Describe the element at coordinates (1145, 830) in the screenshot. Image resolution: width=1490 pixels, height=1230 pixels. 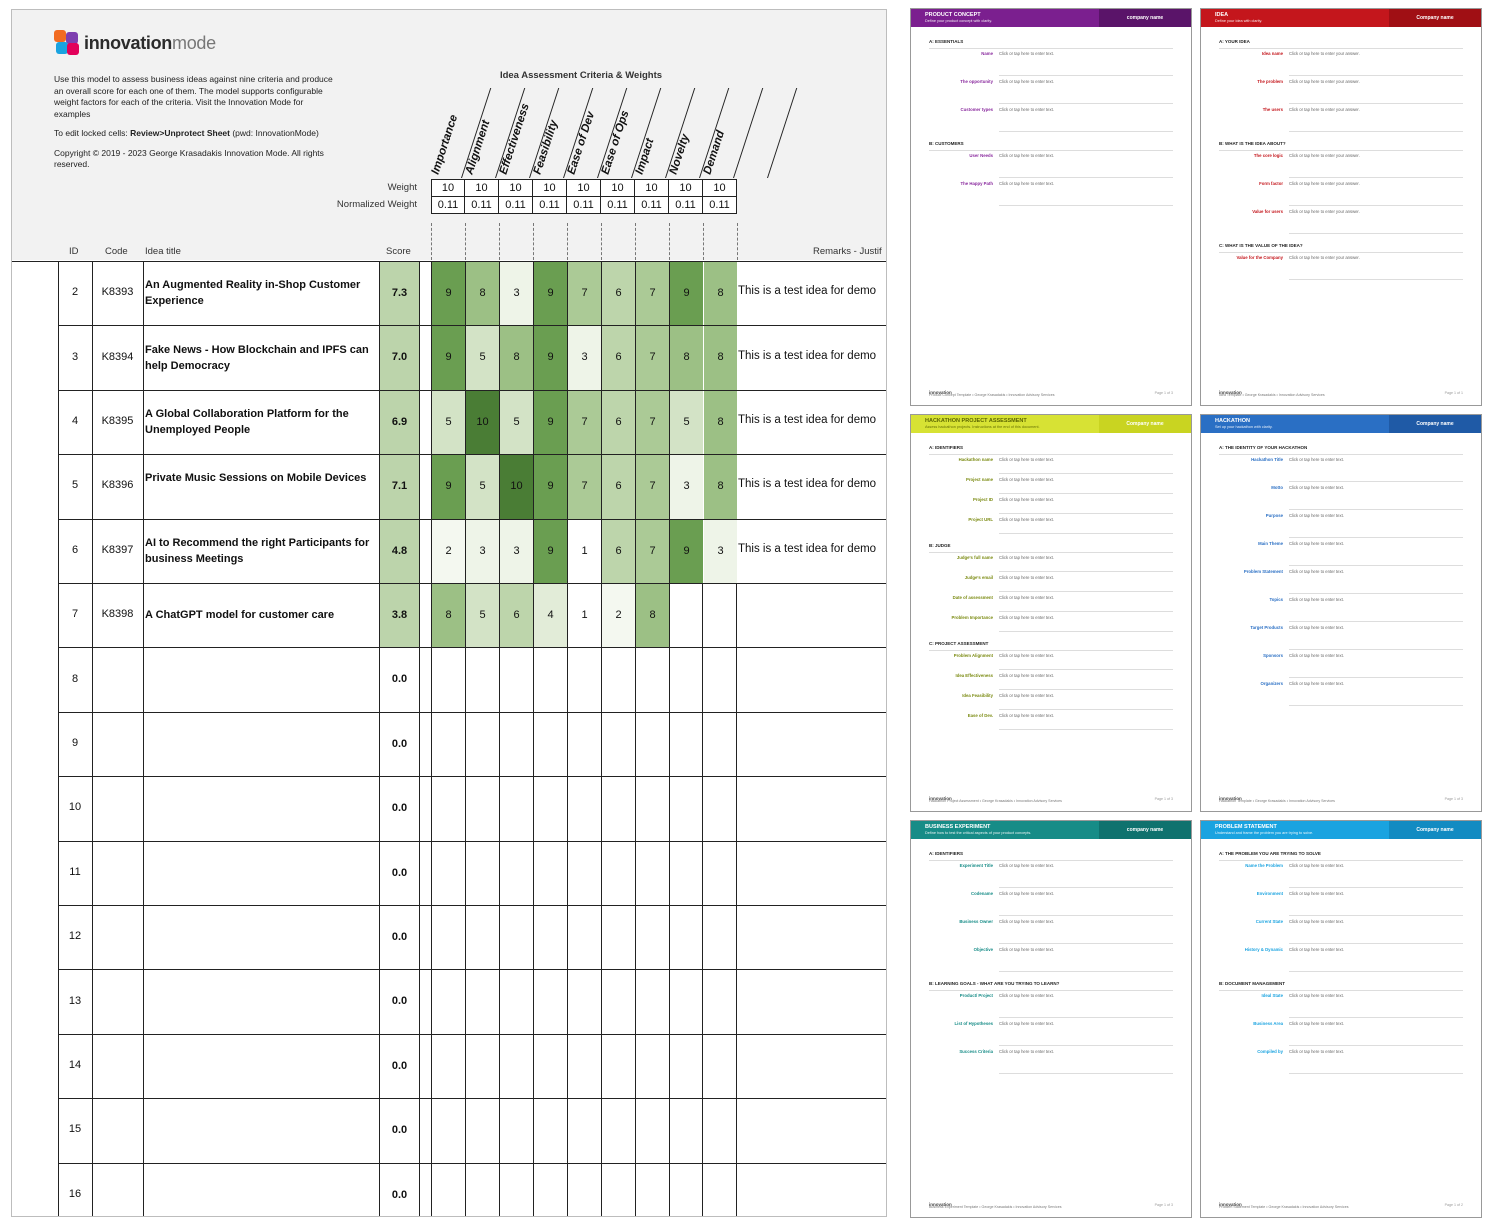
I see `company-name-field: company name` at that location.